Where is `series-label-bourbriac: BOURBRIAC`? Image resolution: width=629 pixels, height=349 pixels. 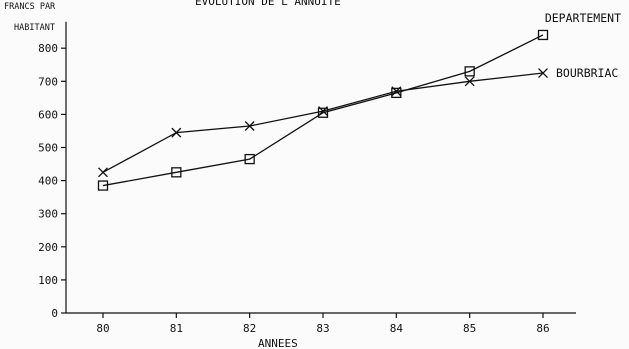 series-label-bourbriac: BOURBRIAC is located at coordinates (587, 73).